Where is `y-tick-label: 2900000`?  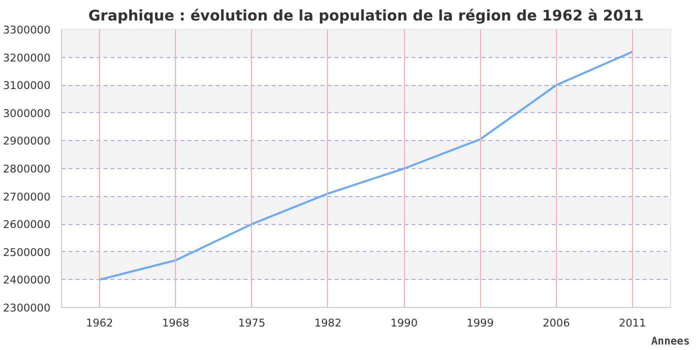 y-tick-label: 2900000 is located at coordinates (27, 141).